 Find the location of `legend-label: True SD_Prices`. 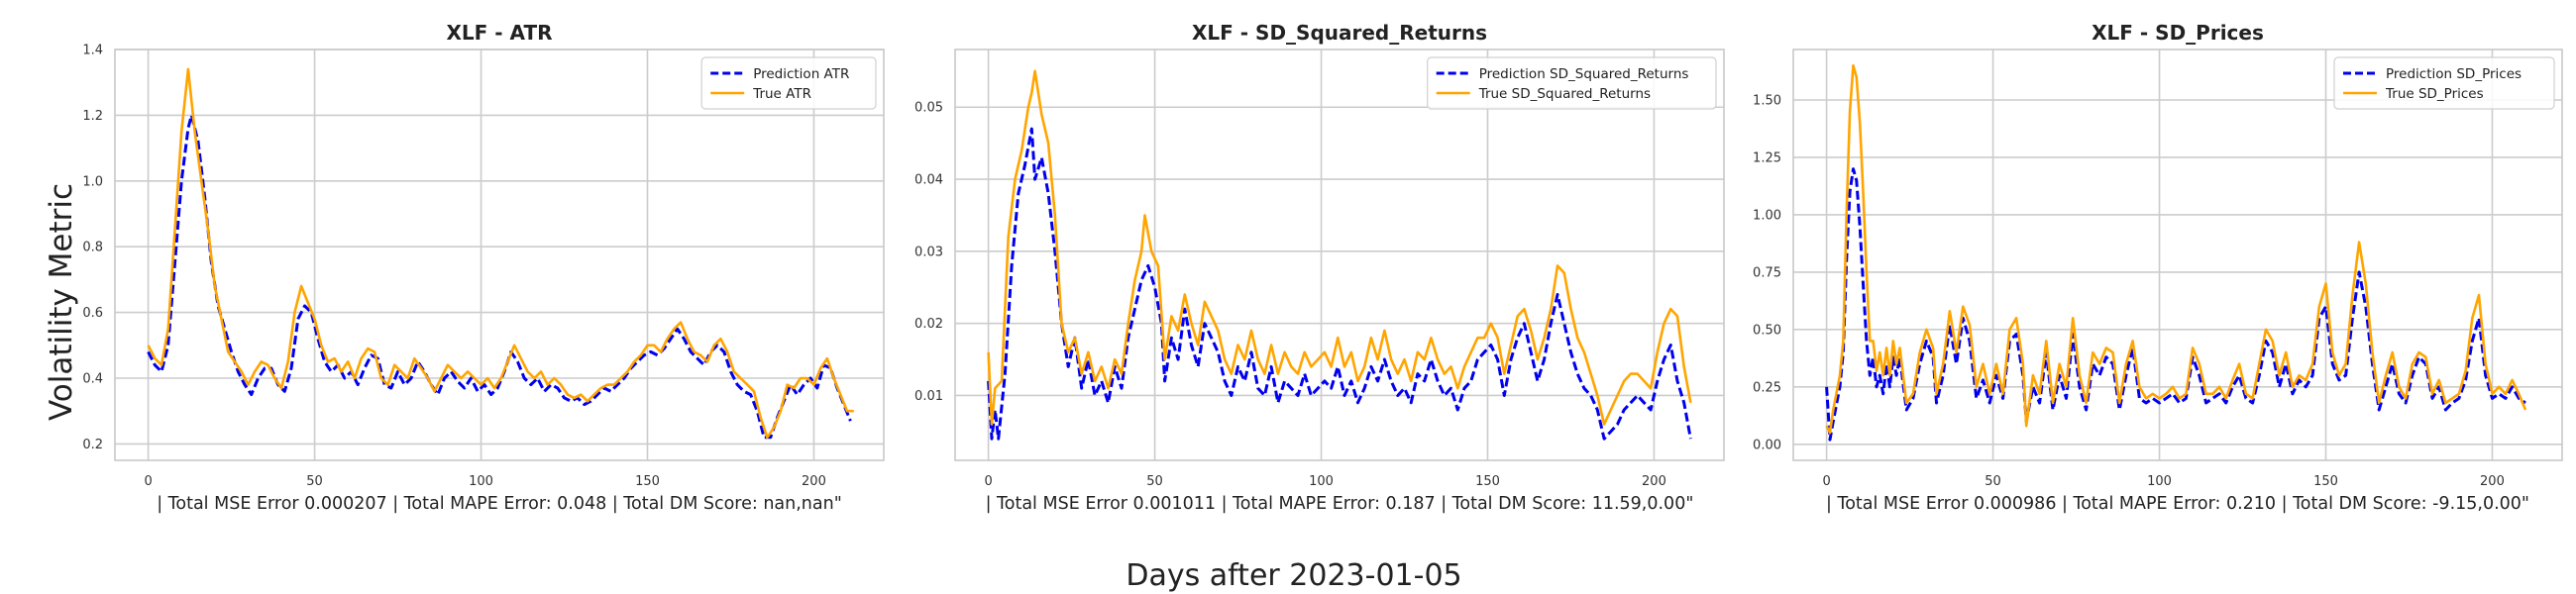

legend-label: True SD_Prices is located at coordinates (2434, 94).